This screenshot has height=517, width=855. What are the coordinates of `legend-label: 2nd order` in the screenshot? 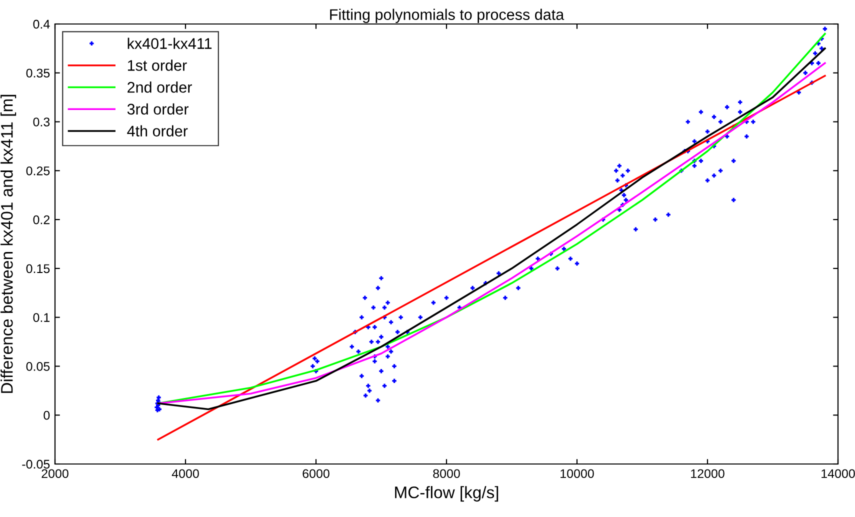 It's located at (160, 87).